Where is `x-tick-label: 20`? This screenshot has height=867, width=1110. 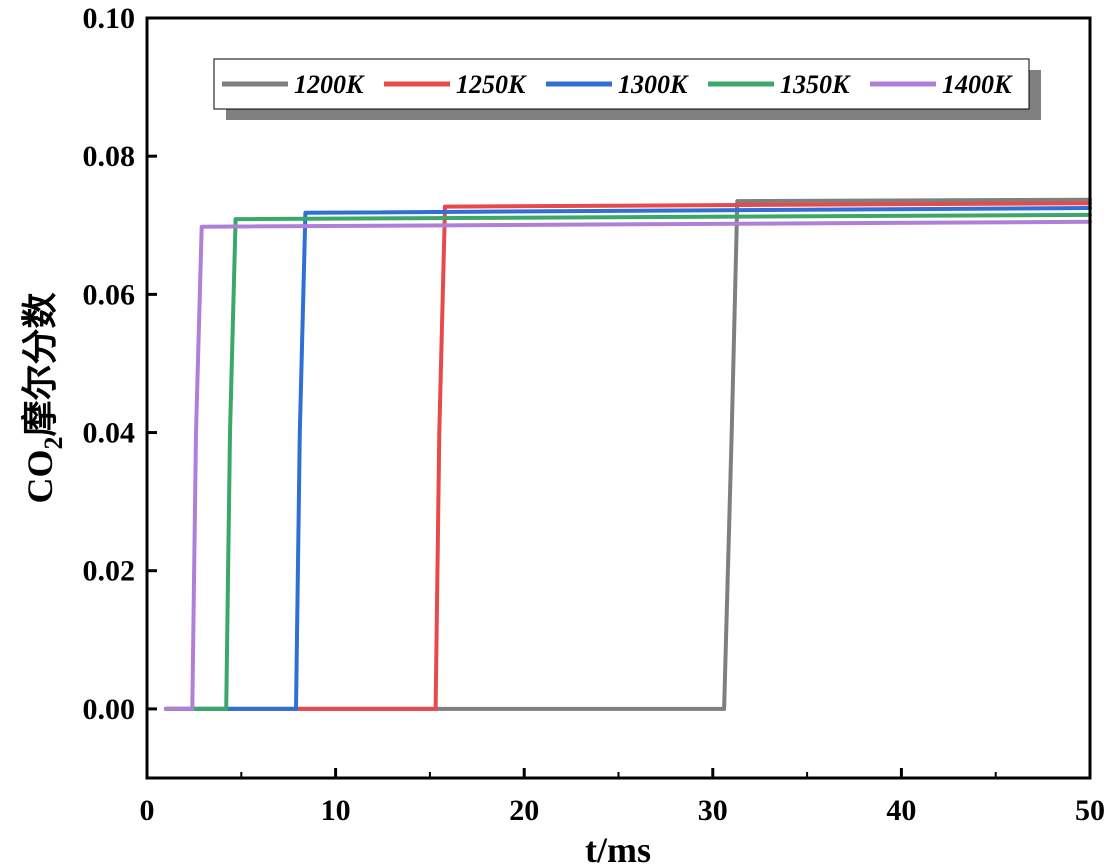 x-tick-label: 20 is located at coordinates (524, 810).